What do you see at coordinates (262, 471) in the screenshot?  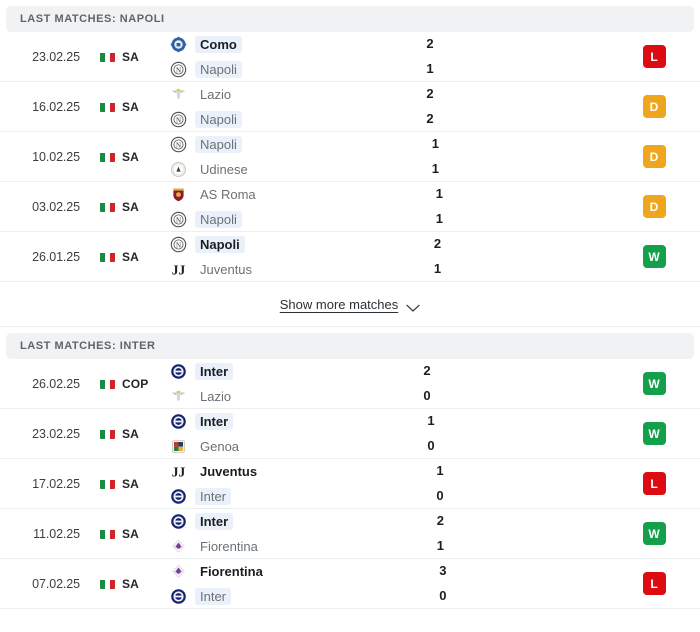 I see `home-team: JJ Juventus` at bounding box center [262, 471].